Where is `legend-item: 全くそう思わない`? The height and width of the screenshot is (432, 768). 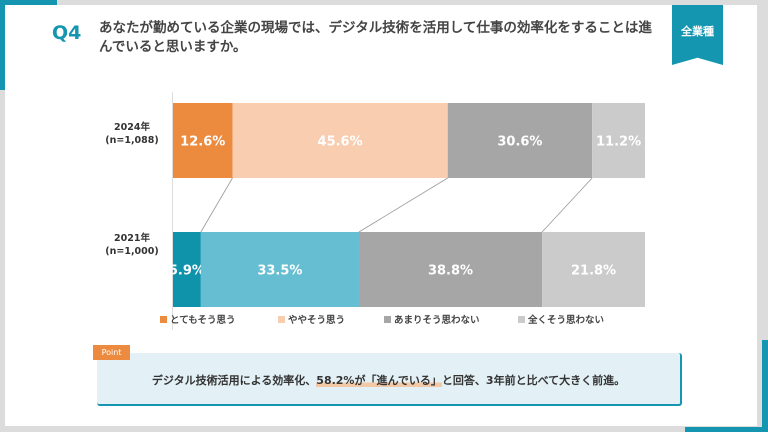 legend-item: 全くそう思わない is located at coordinates (561, 319).